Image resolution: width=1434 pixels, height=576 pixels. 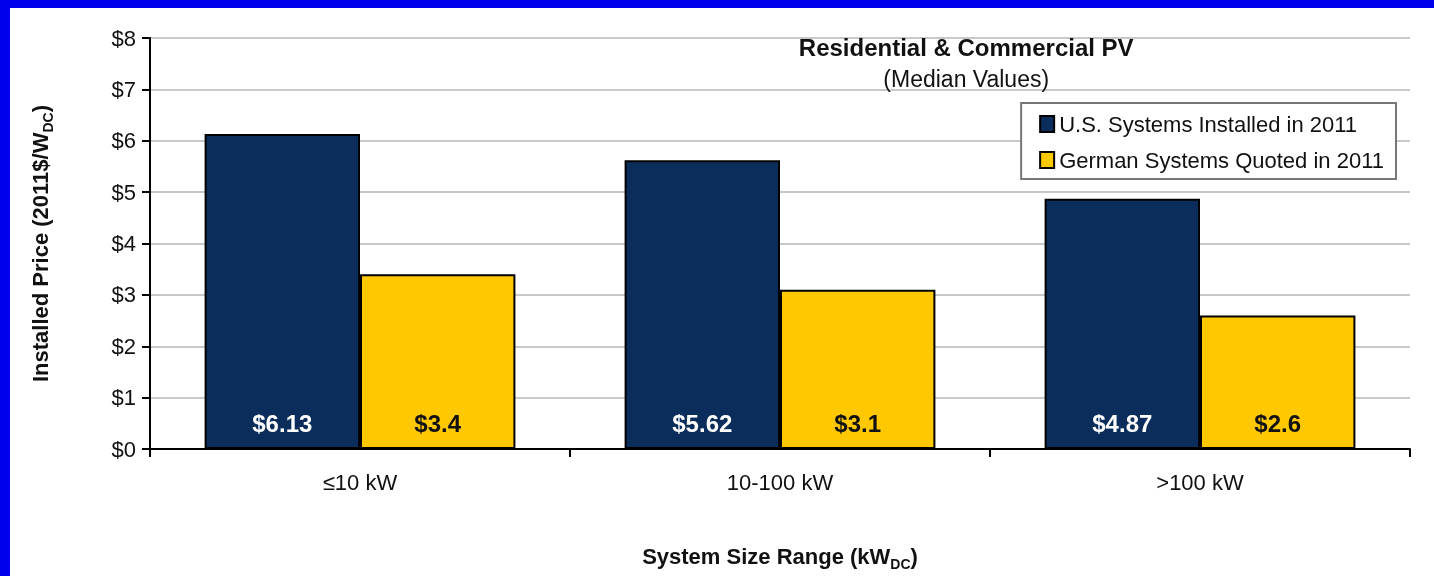 What do you see at coordinates (123, 398) in the screenshot?
I see `y-tick-label: $1` at bounding box center [123, 398].